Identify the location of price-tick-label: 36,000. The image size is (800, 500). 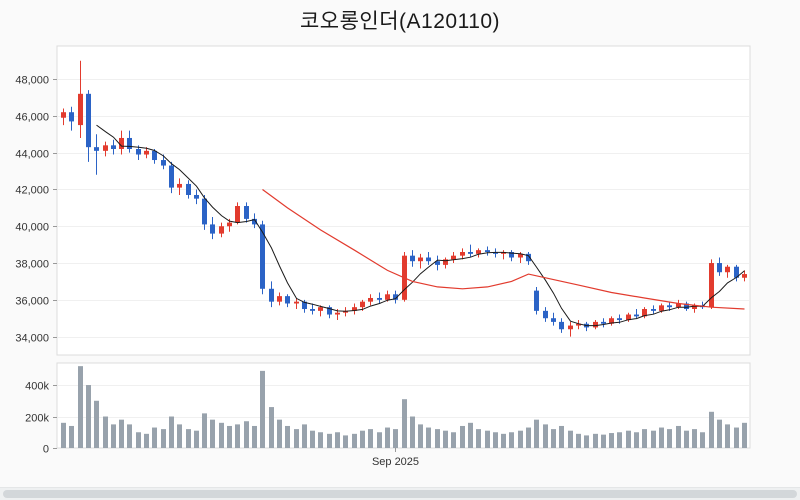
(32, 302).